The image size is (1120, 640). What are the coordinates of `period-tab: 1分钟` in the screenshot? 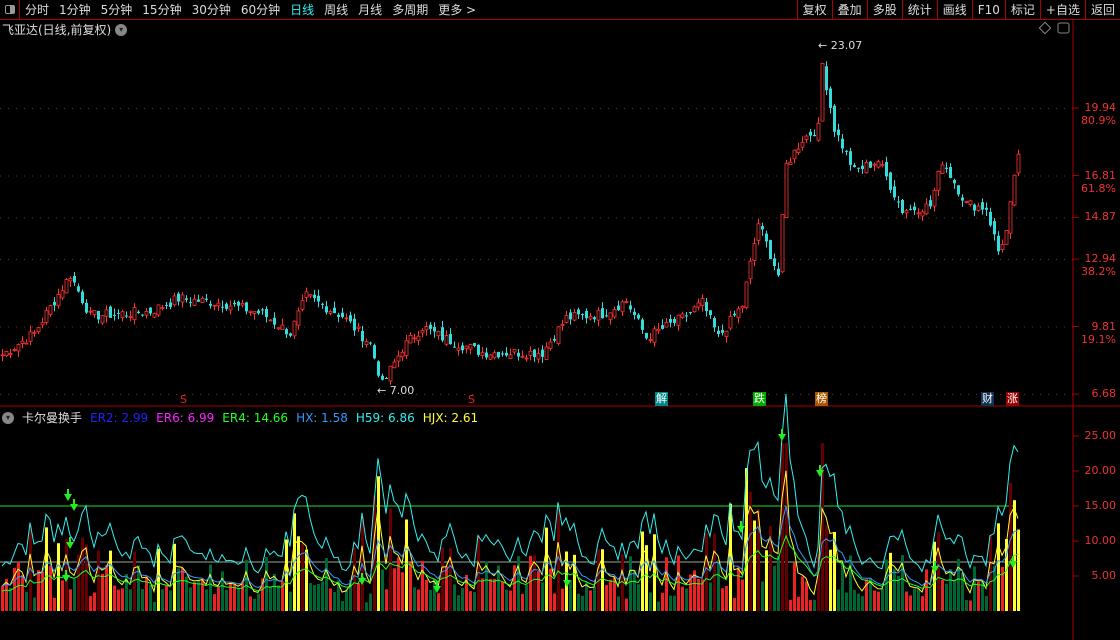 It's located at (75, 10).